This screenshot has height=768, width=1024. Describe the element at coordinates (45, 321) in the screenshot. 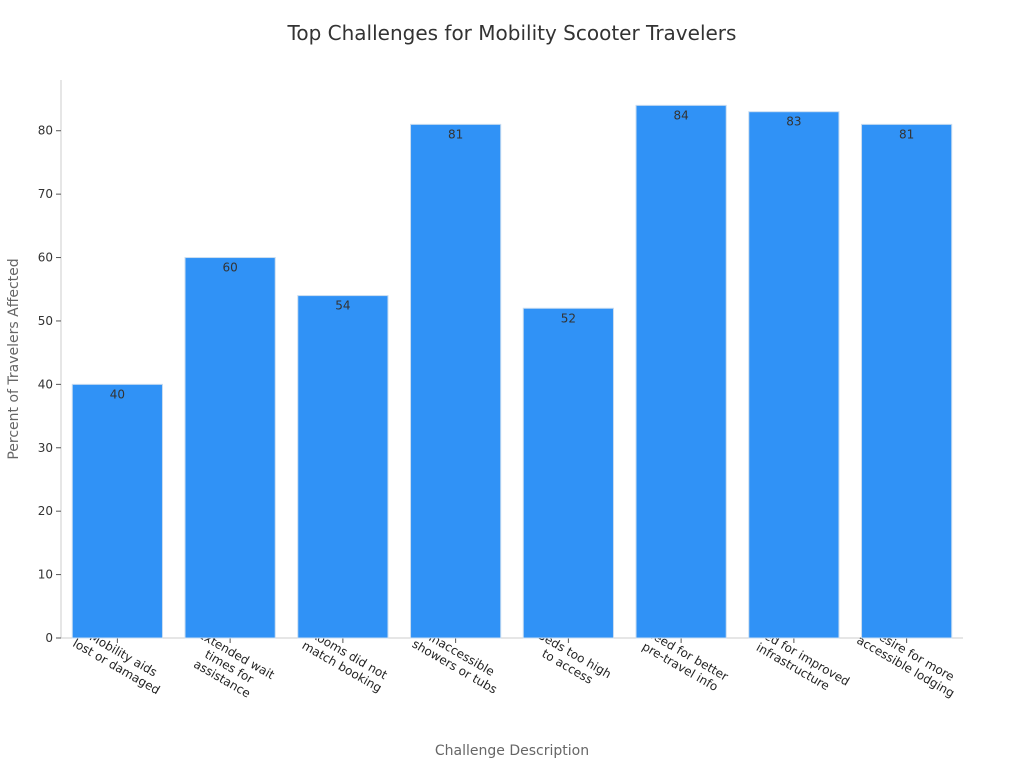

I see `y-tick-label: 50` at that location.